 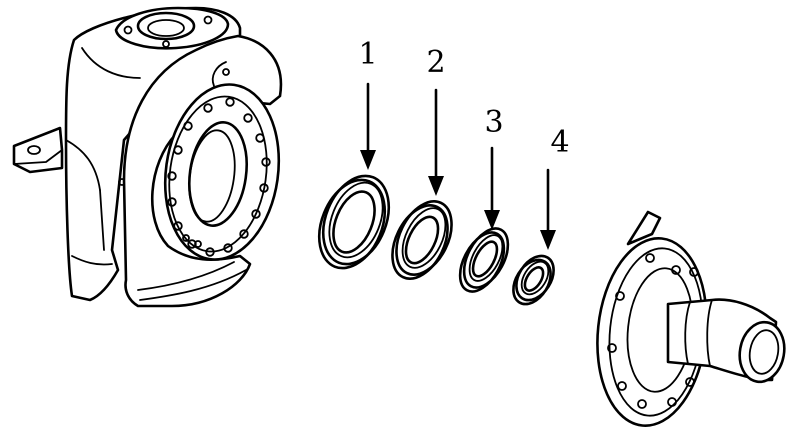 I want to click on hub-flange-spindle, so click(x=691, y=318).